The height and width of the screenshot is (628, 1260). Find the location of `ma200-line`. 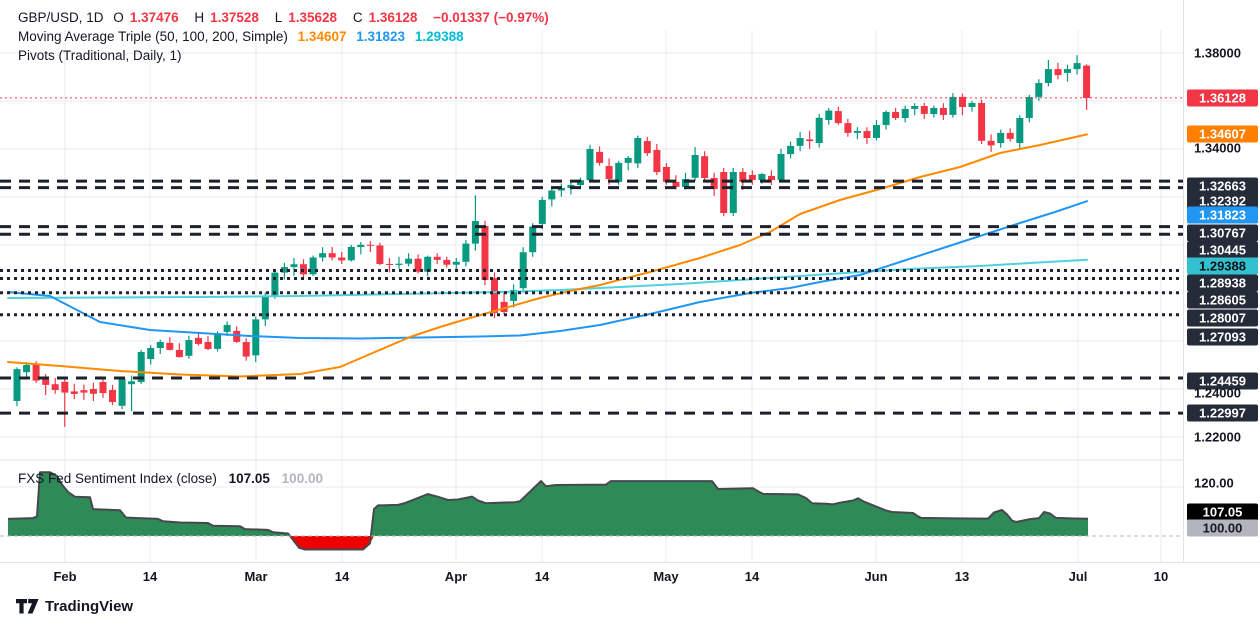

ma200-line is located at coordinates (547, 278).